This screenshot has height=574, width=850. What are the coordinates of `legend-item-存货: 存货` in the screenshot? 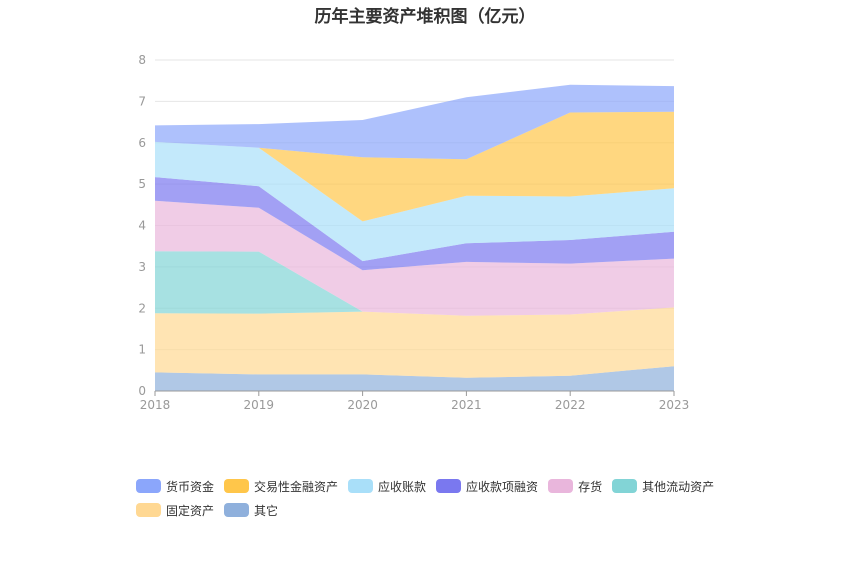 It's located at (575, 486).